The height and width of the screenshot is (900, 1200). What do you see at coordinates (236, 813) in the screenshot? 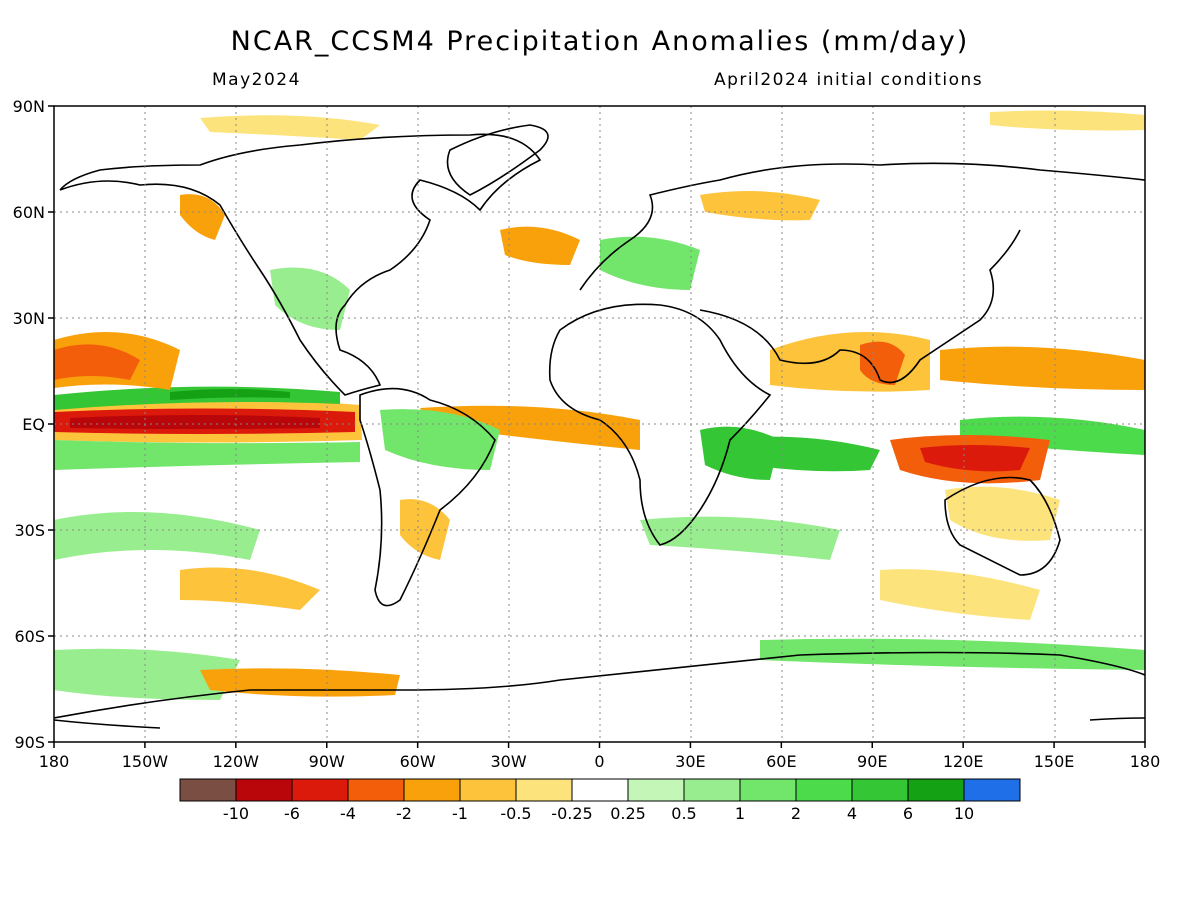
I see `legend-label: -10` at bounding box center [236, 813].